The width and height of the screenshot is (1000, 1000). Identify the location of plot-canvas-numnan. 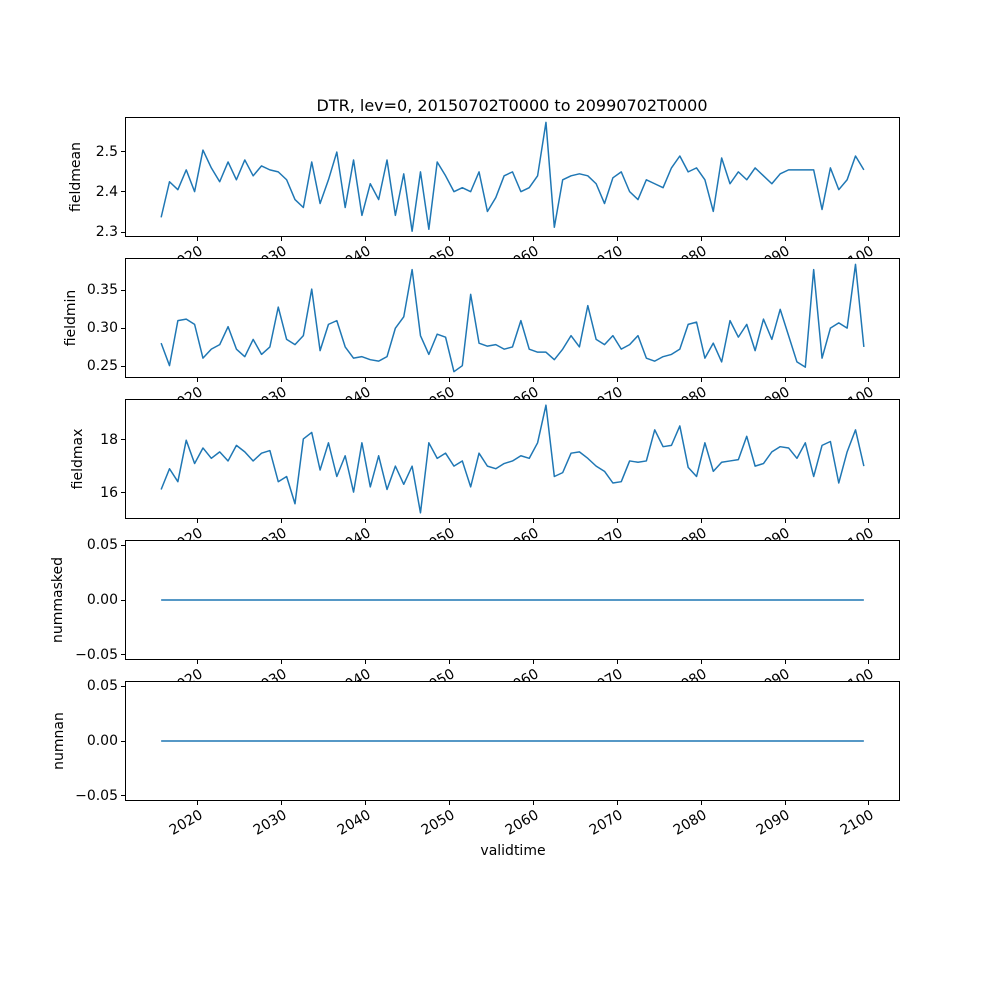
(512, 741).